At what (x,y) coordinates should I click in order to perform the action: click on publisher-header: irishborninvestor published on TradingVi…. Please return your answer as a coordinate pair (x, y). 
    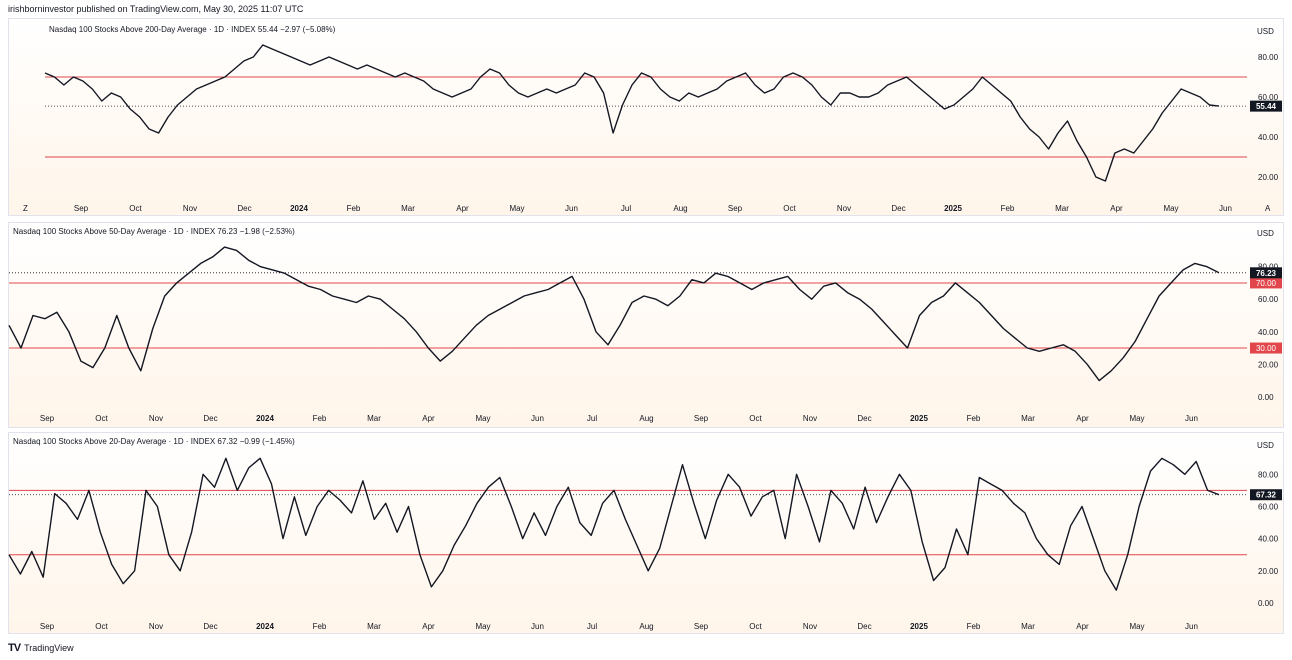
    Looking at the image, I should click on (156, 9).